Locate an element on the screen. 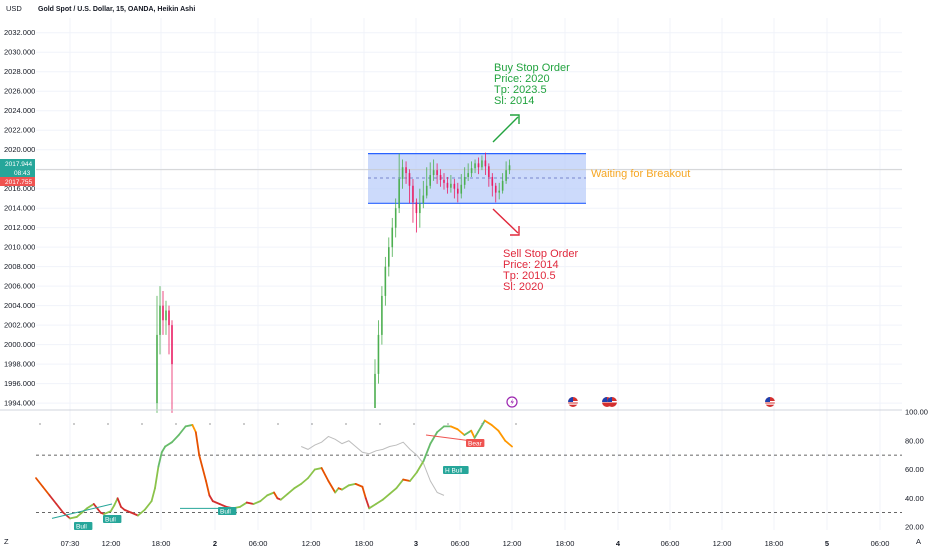 The image size is (932, 550). time-tick-label: 18:00 is located at coordinates (774, 543).